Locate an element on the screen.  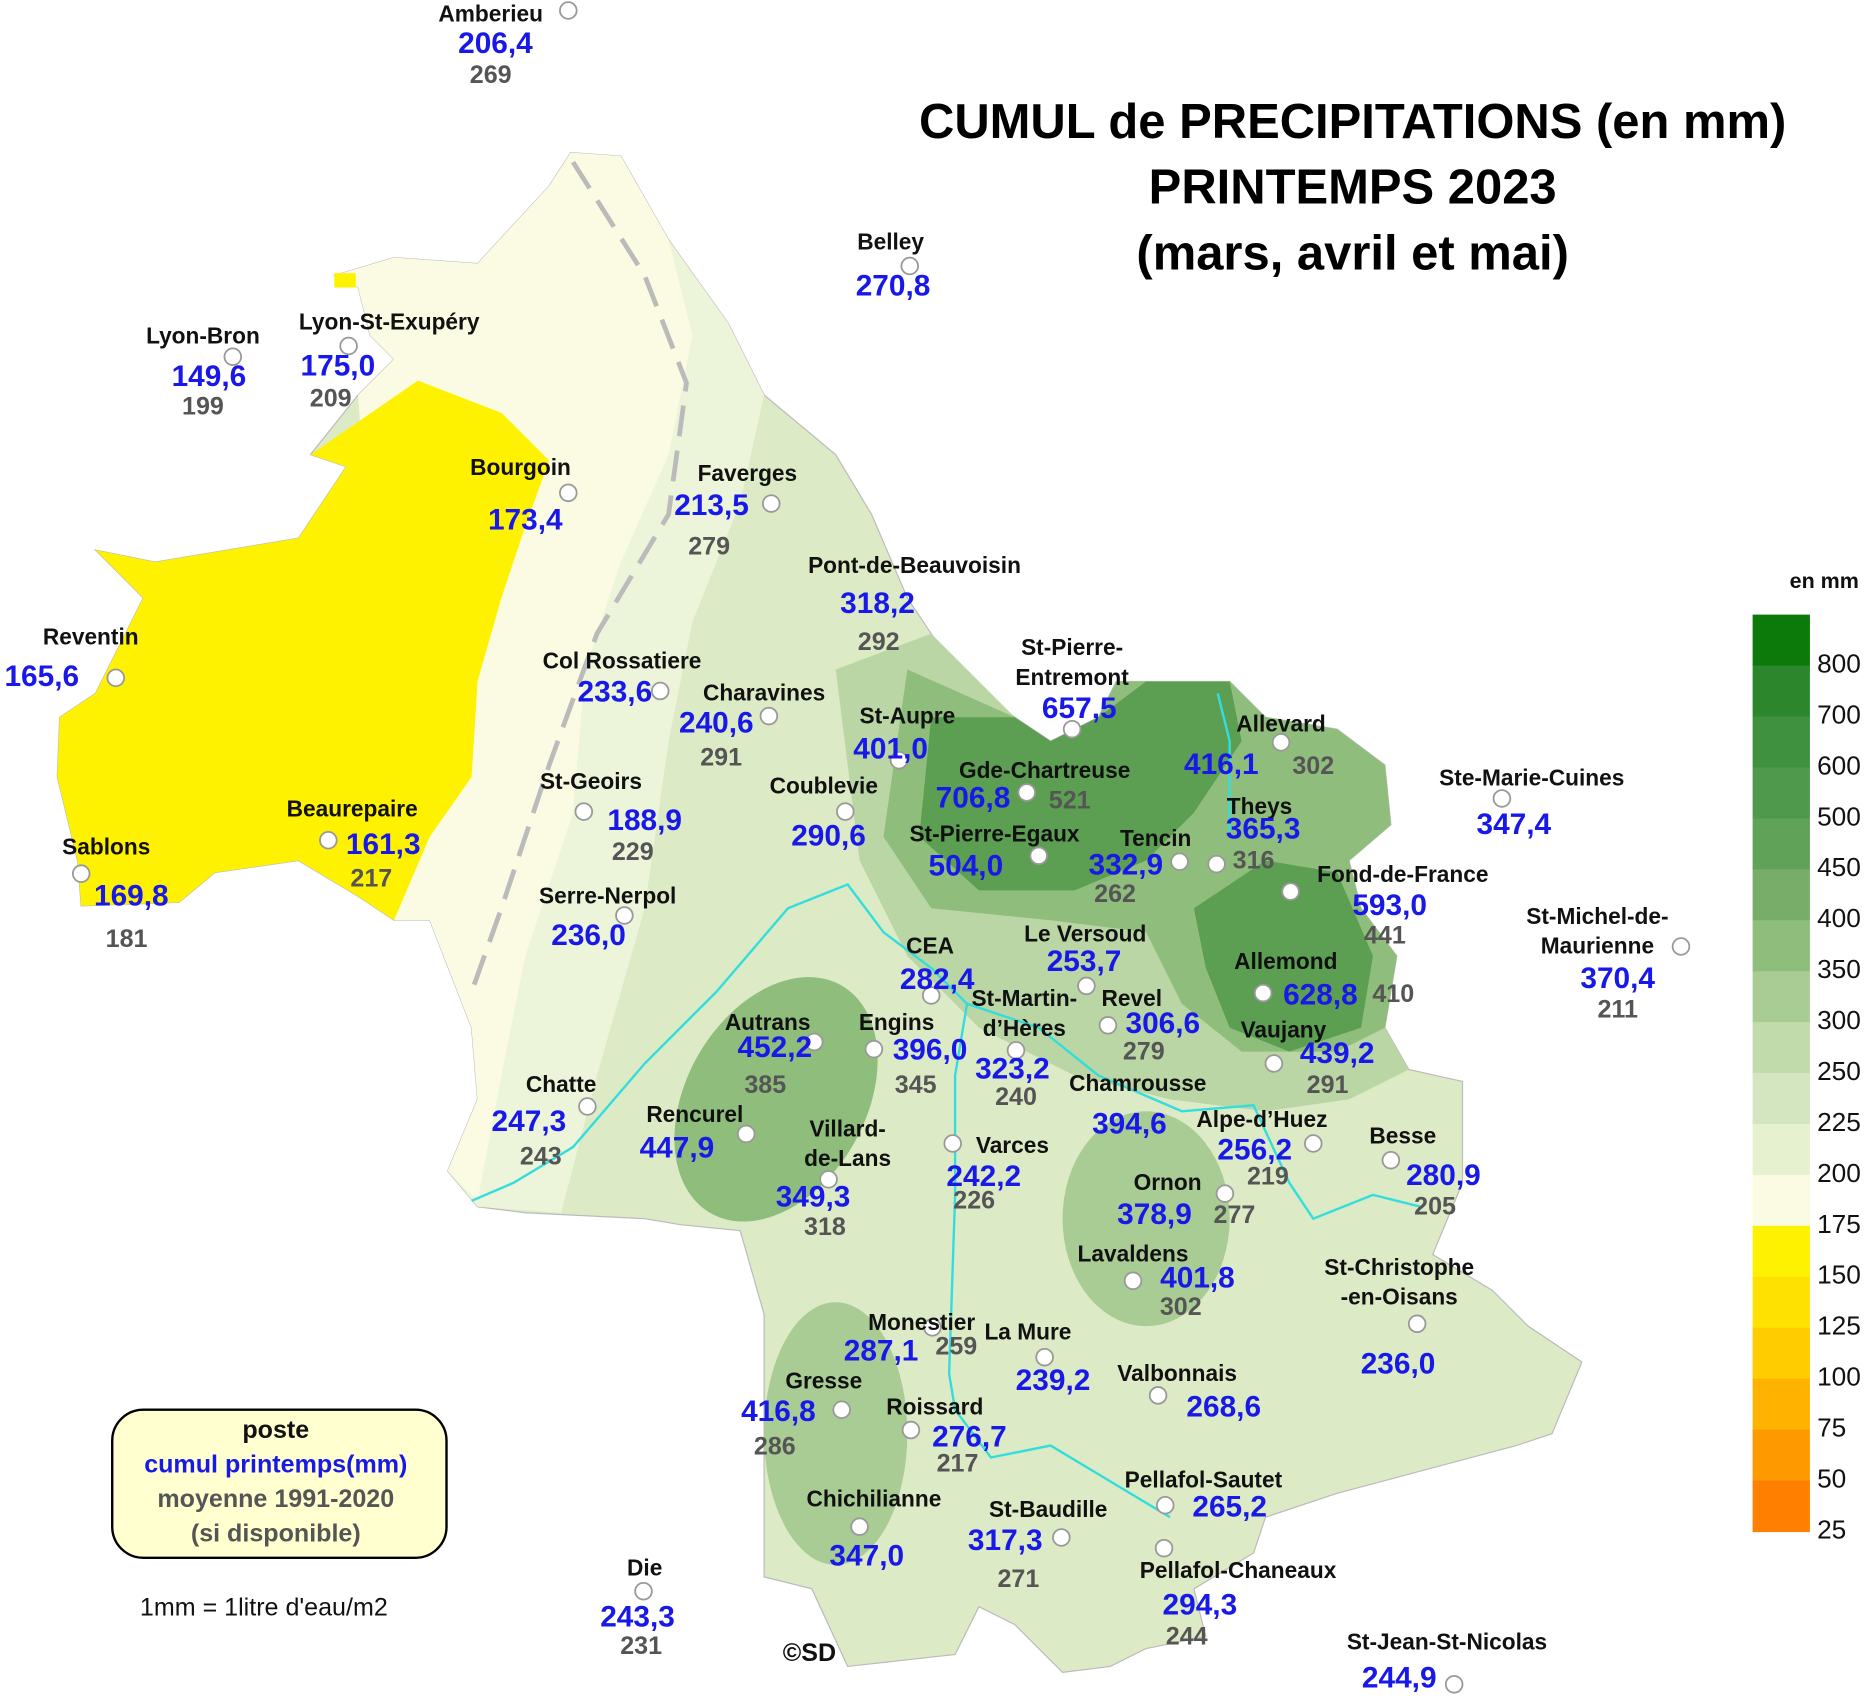
station-cumul: 401,0 is located at coordinates (890, 749).